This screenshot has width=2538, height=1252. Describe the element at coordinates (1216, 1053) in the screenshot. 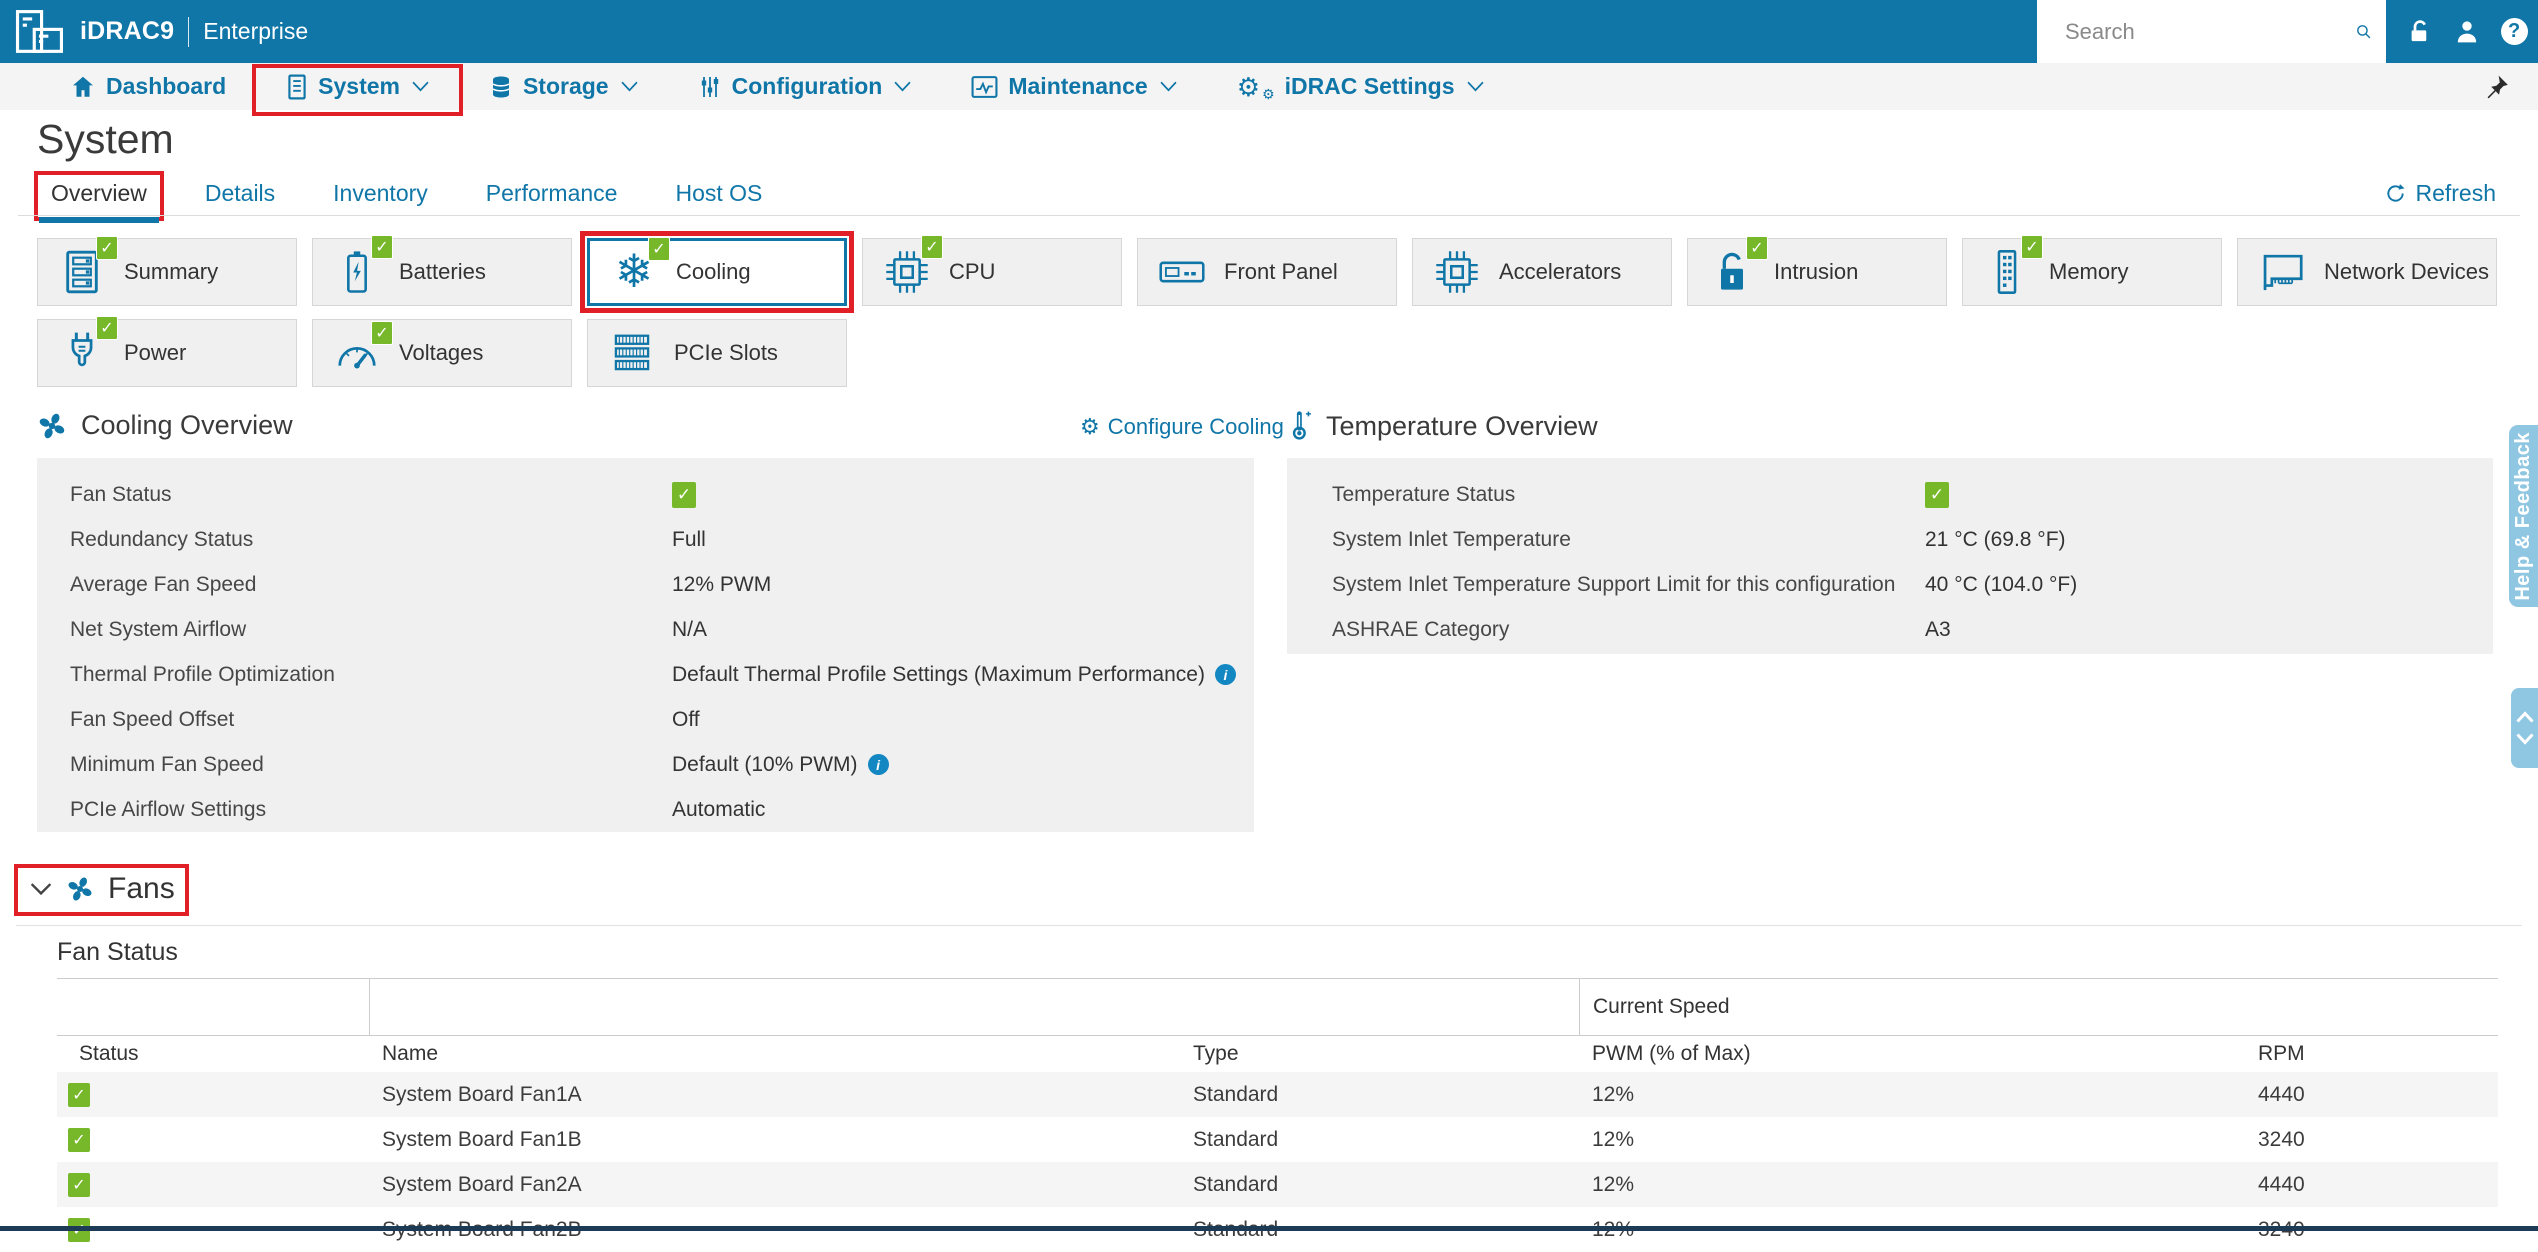

I see `col-type: Type` at that location.